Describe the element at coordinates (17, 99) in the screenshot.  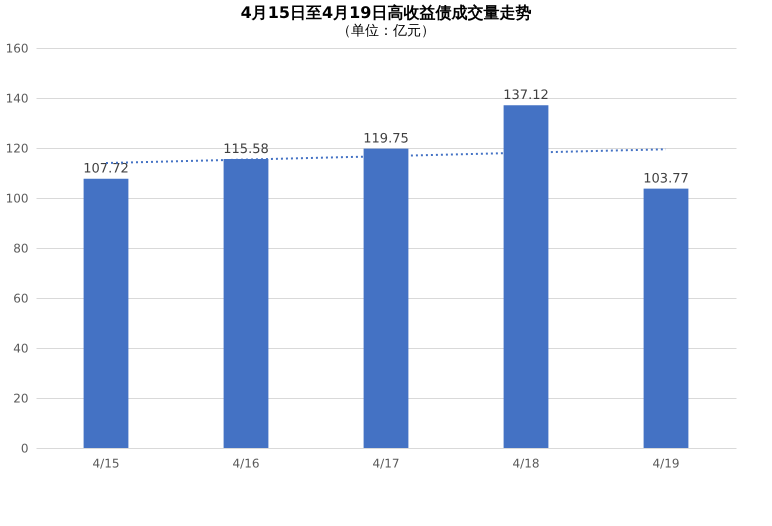
I see `y-tick-label: 140` at that location.